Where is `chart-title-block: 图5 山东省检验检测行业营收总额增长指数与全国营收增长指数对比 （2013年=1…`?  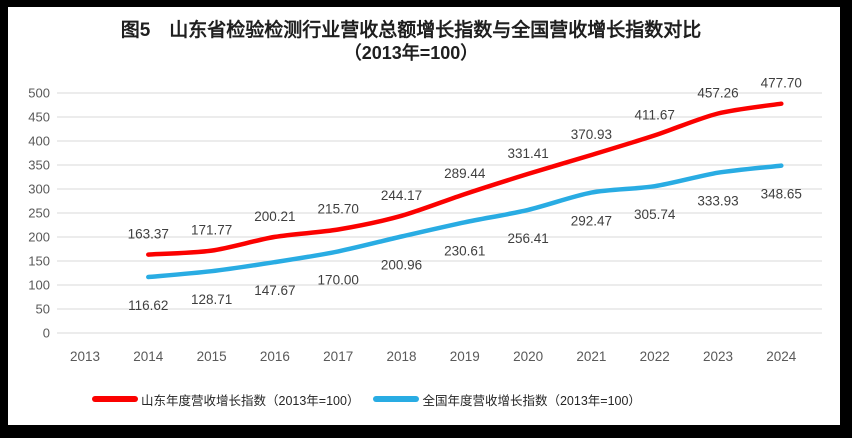
chart-title-block: 图5 山东省检验检测行业营收总额增长指数与全国营收增长指数对比 （2013年=1… is located at coordinates (411, 42).